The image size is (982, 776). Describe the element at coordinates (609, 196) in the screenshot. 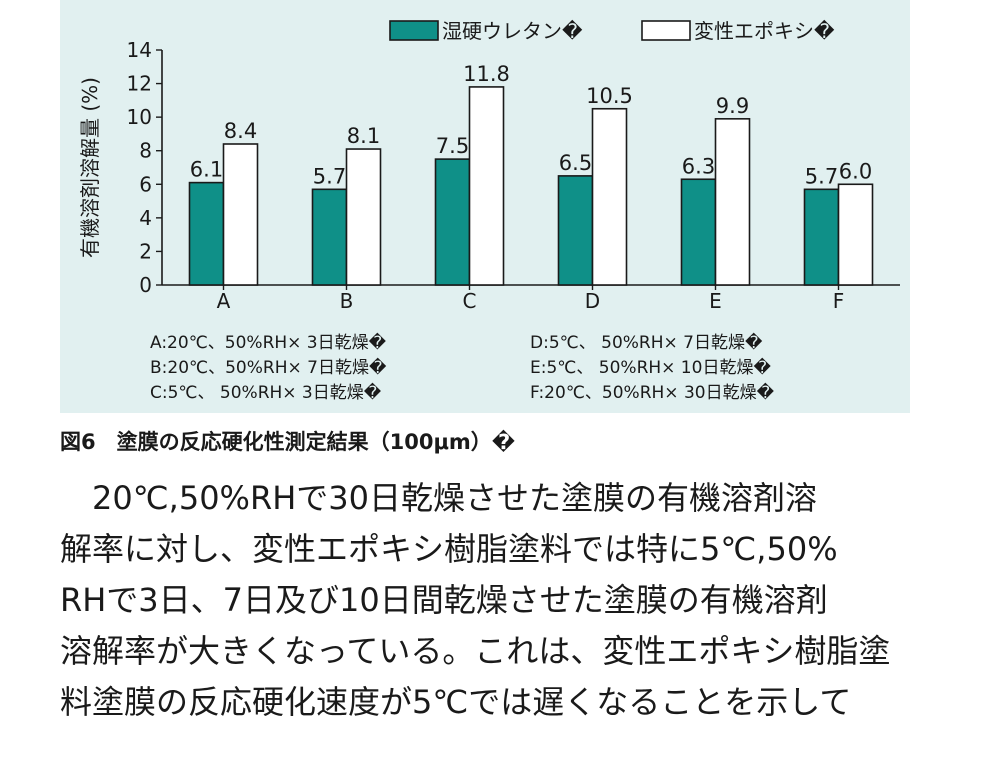

I see `bar-d-series2` at that location.